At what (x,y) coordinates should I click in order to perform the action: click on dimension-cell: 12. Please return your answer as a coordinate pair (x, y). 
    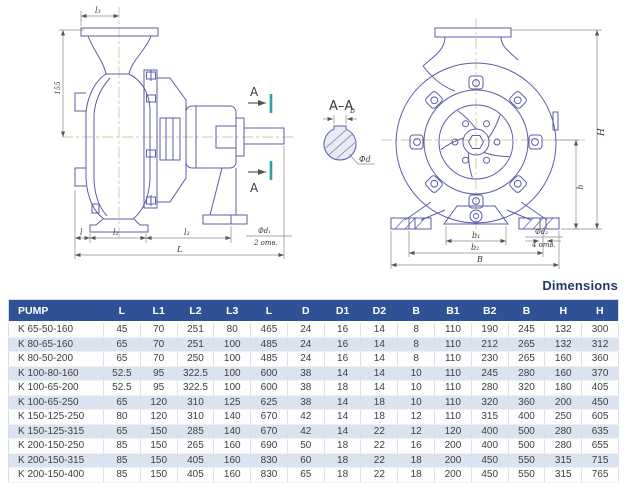
    Looking at the image, I should click on (416, 431).